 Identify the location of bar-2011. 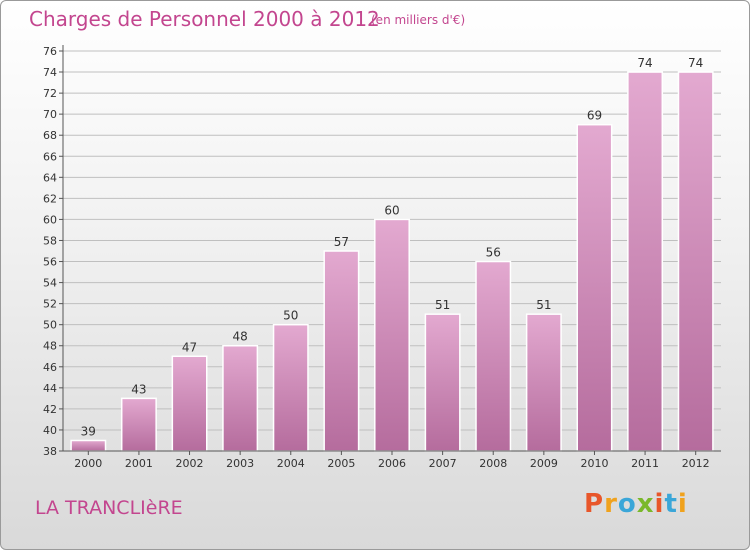
(645, 261).